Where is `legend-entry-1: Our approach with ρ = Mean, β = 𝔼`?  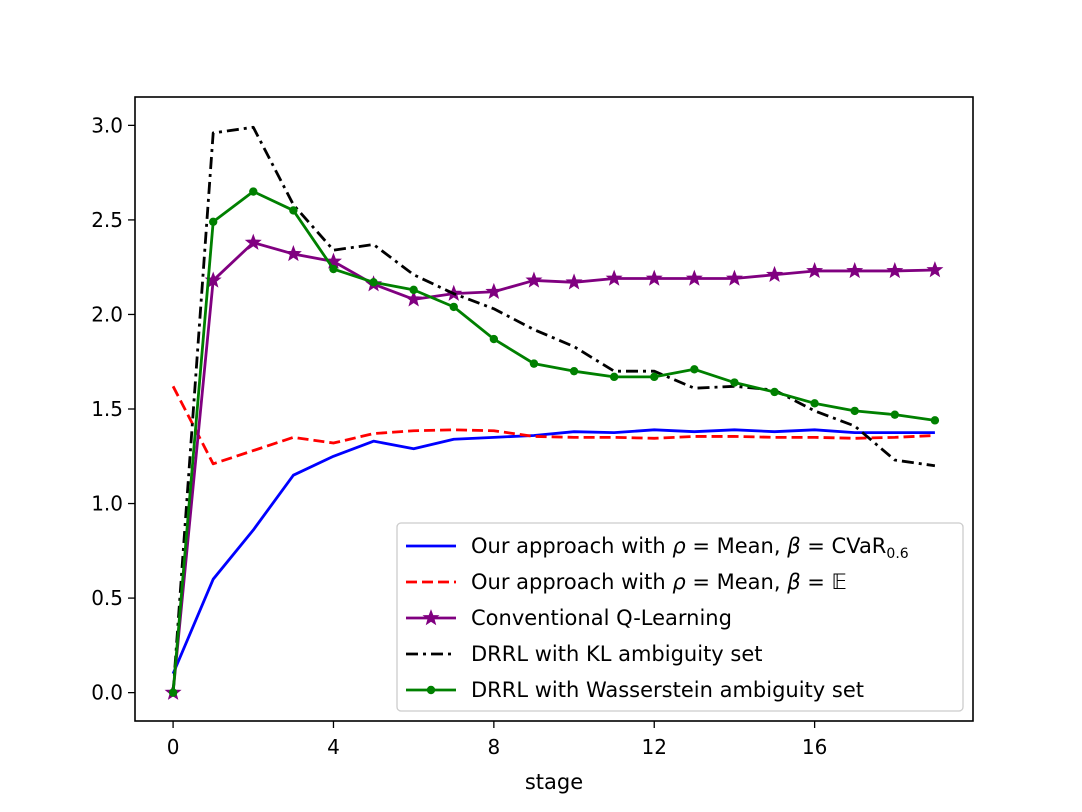
legend-entry-1: Our approach with ρ = Mean, β = 𝔼 is located at coordinates (626, 582).